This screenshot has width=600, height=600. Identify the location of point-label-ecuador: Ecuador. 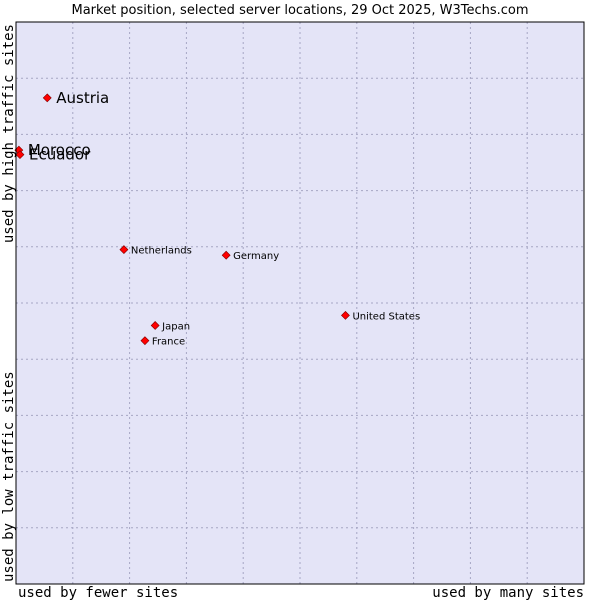
(60, 155).